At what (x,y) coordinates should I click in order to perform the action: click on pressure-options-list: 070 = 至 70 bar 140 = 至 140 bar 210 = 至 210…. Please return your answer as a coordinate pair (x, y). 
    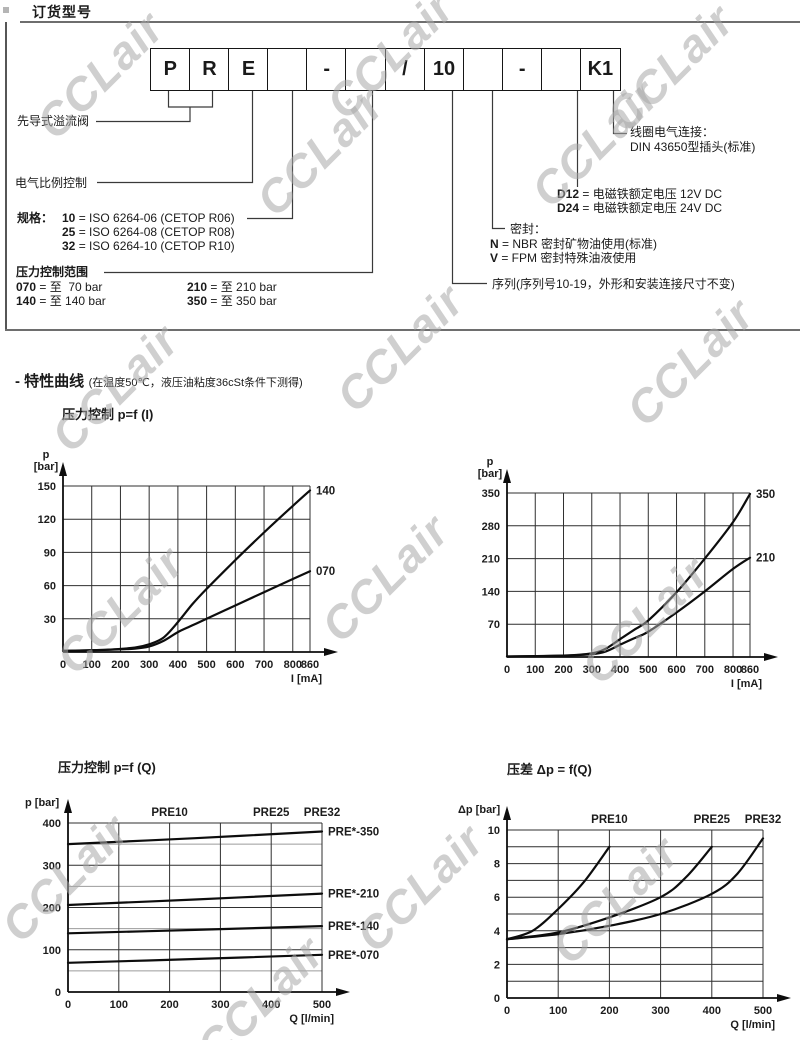
    Looking at the image, I should click on (187, 294).